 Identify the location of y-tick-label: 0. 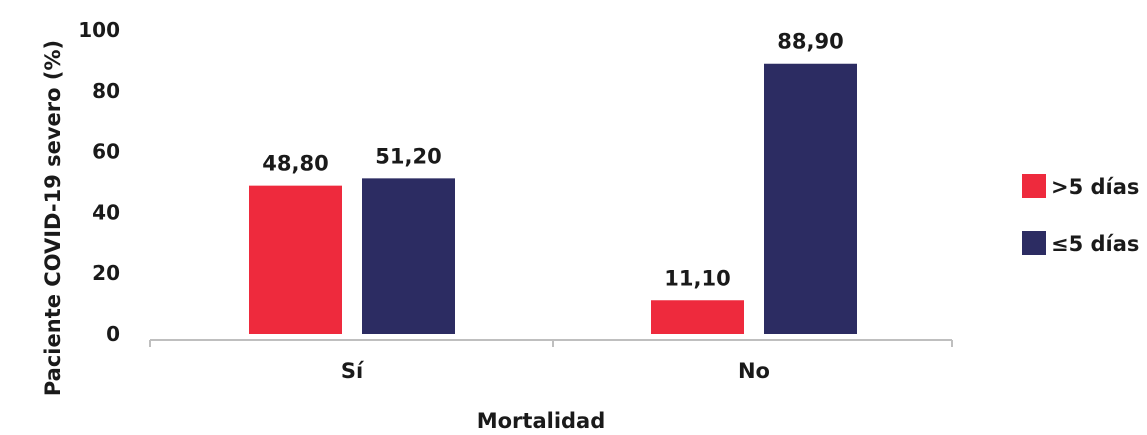
(113, 334).